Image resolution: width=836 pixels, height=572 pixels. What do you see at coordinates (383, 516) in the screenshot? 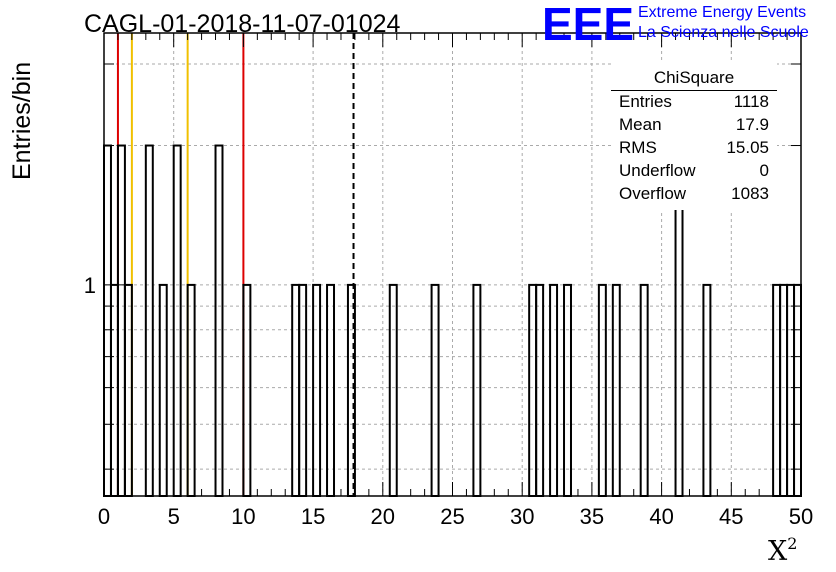
I see `x-tick-label: 20` at bounding box center [383, 516].